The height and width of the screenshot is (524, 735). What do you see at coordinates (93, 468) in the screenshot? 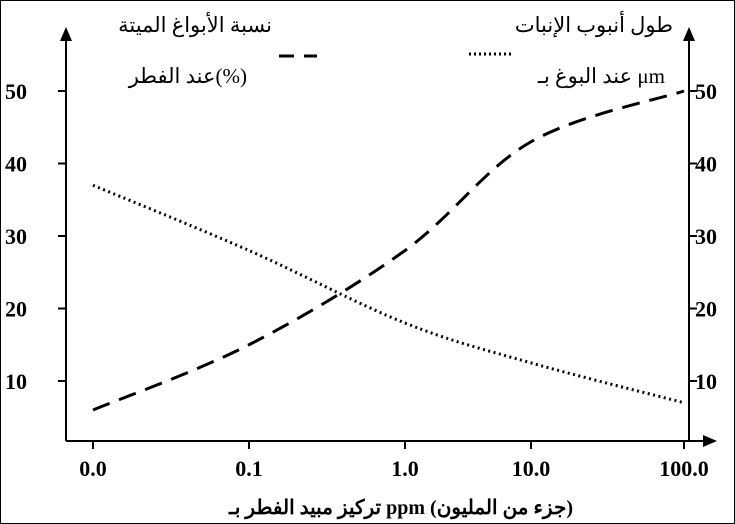
I see `x-tick-label-0: 0.0` at bounding box center [93, 468].